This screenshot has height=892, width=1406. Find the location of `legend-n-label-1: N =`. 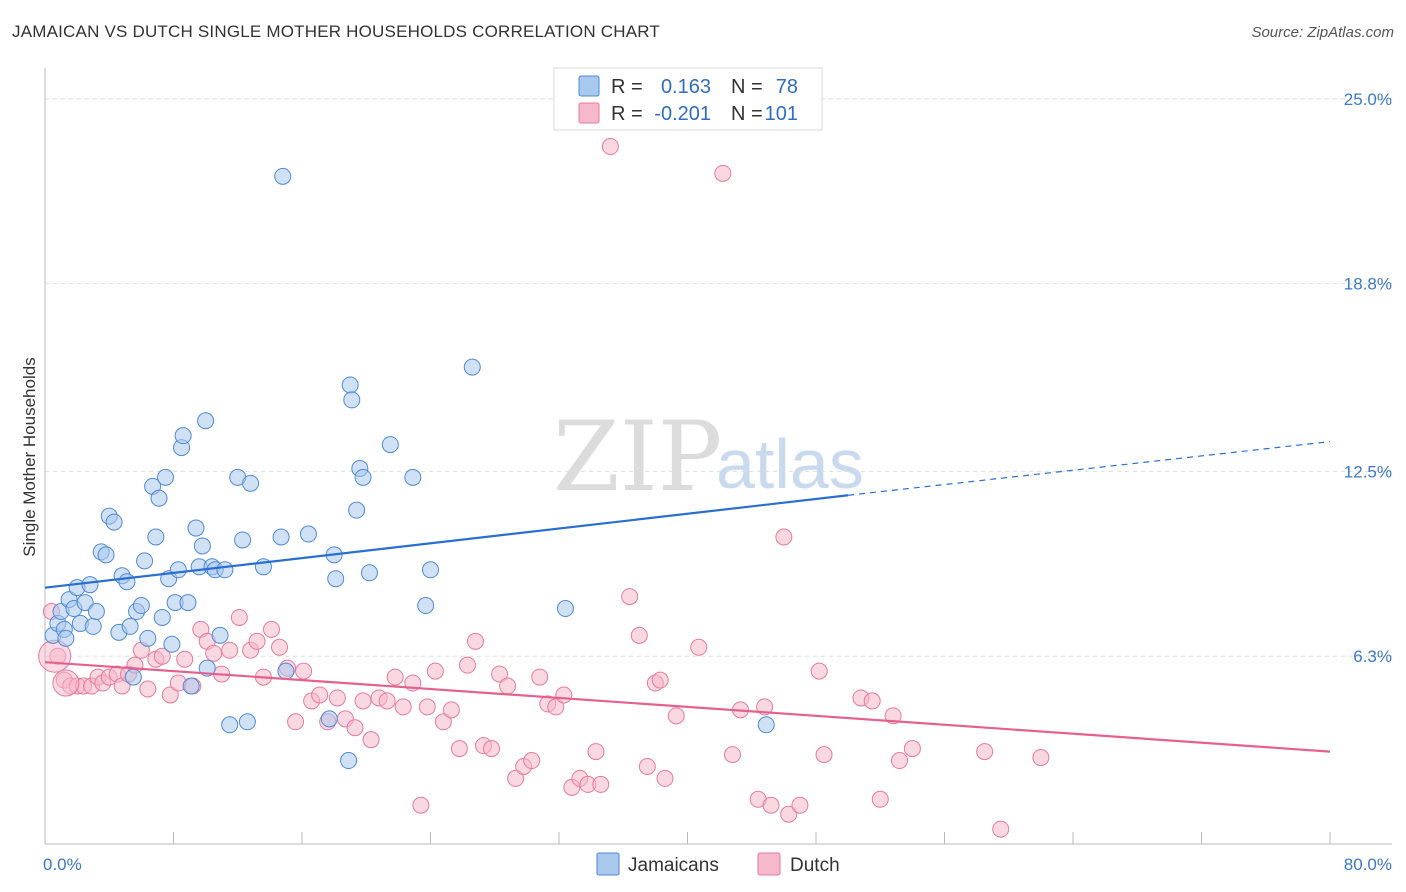

legend-n-label-1: N = is located at coordinates (747, 87).